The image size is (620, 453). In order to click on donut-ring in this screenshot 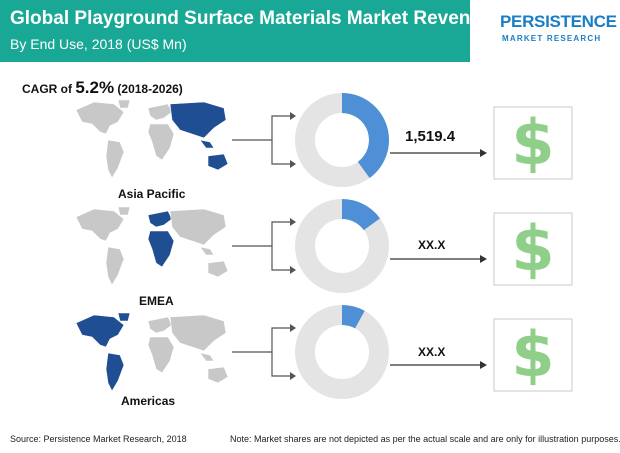, I will do `click(342, 352)`.